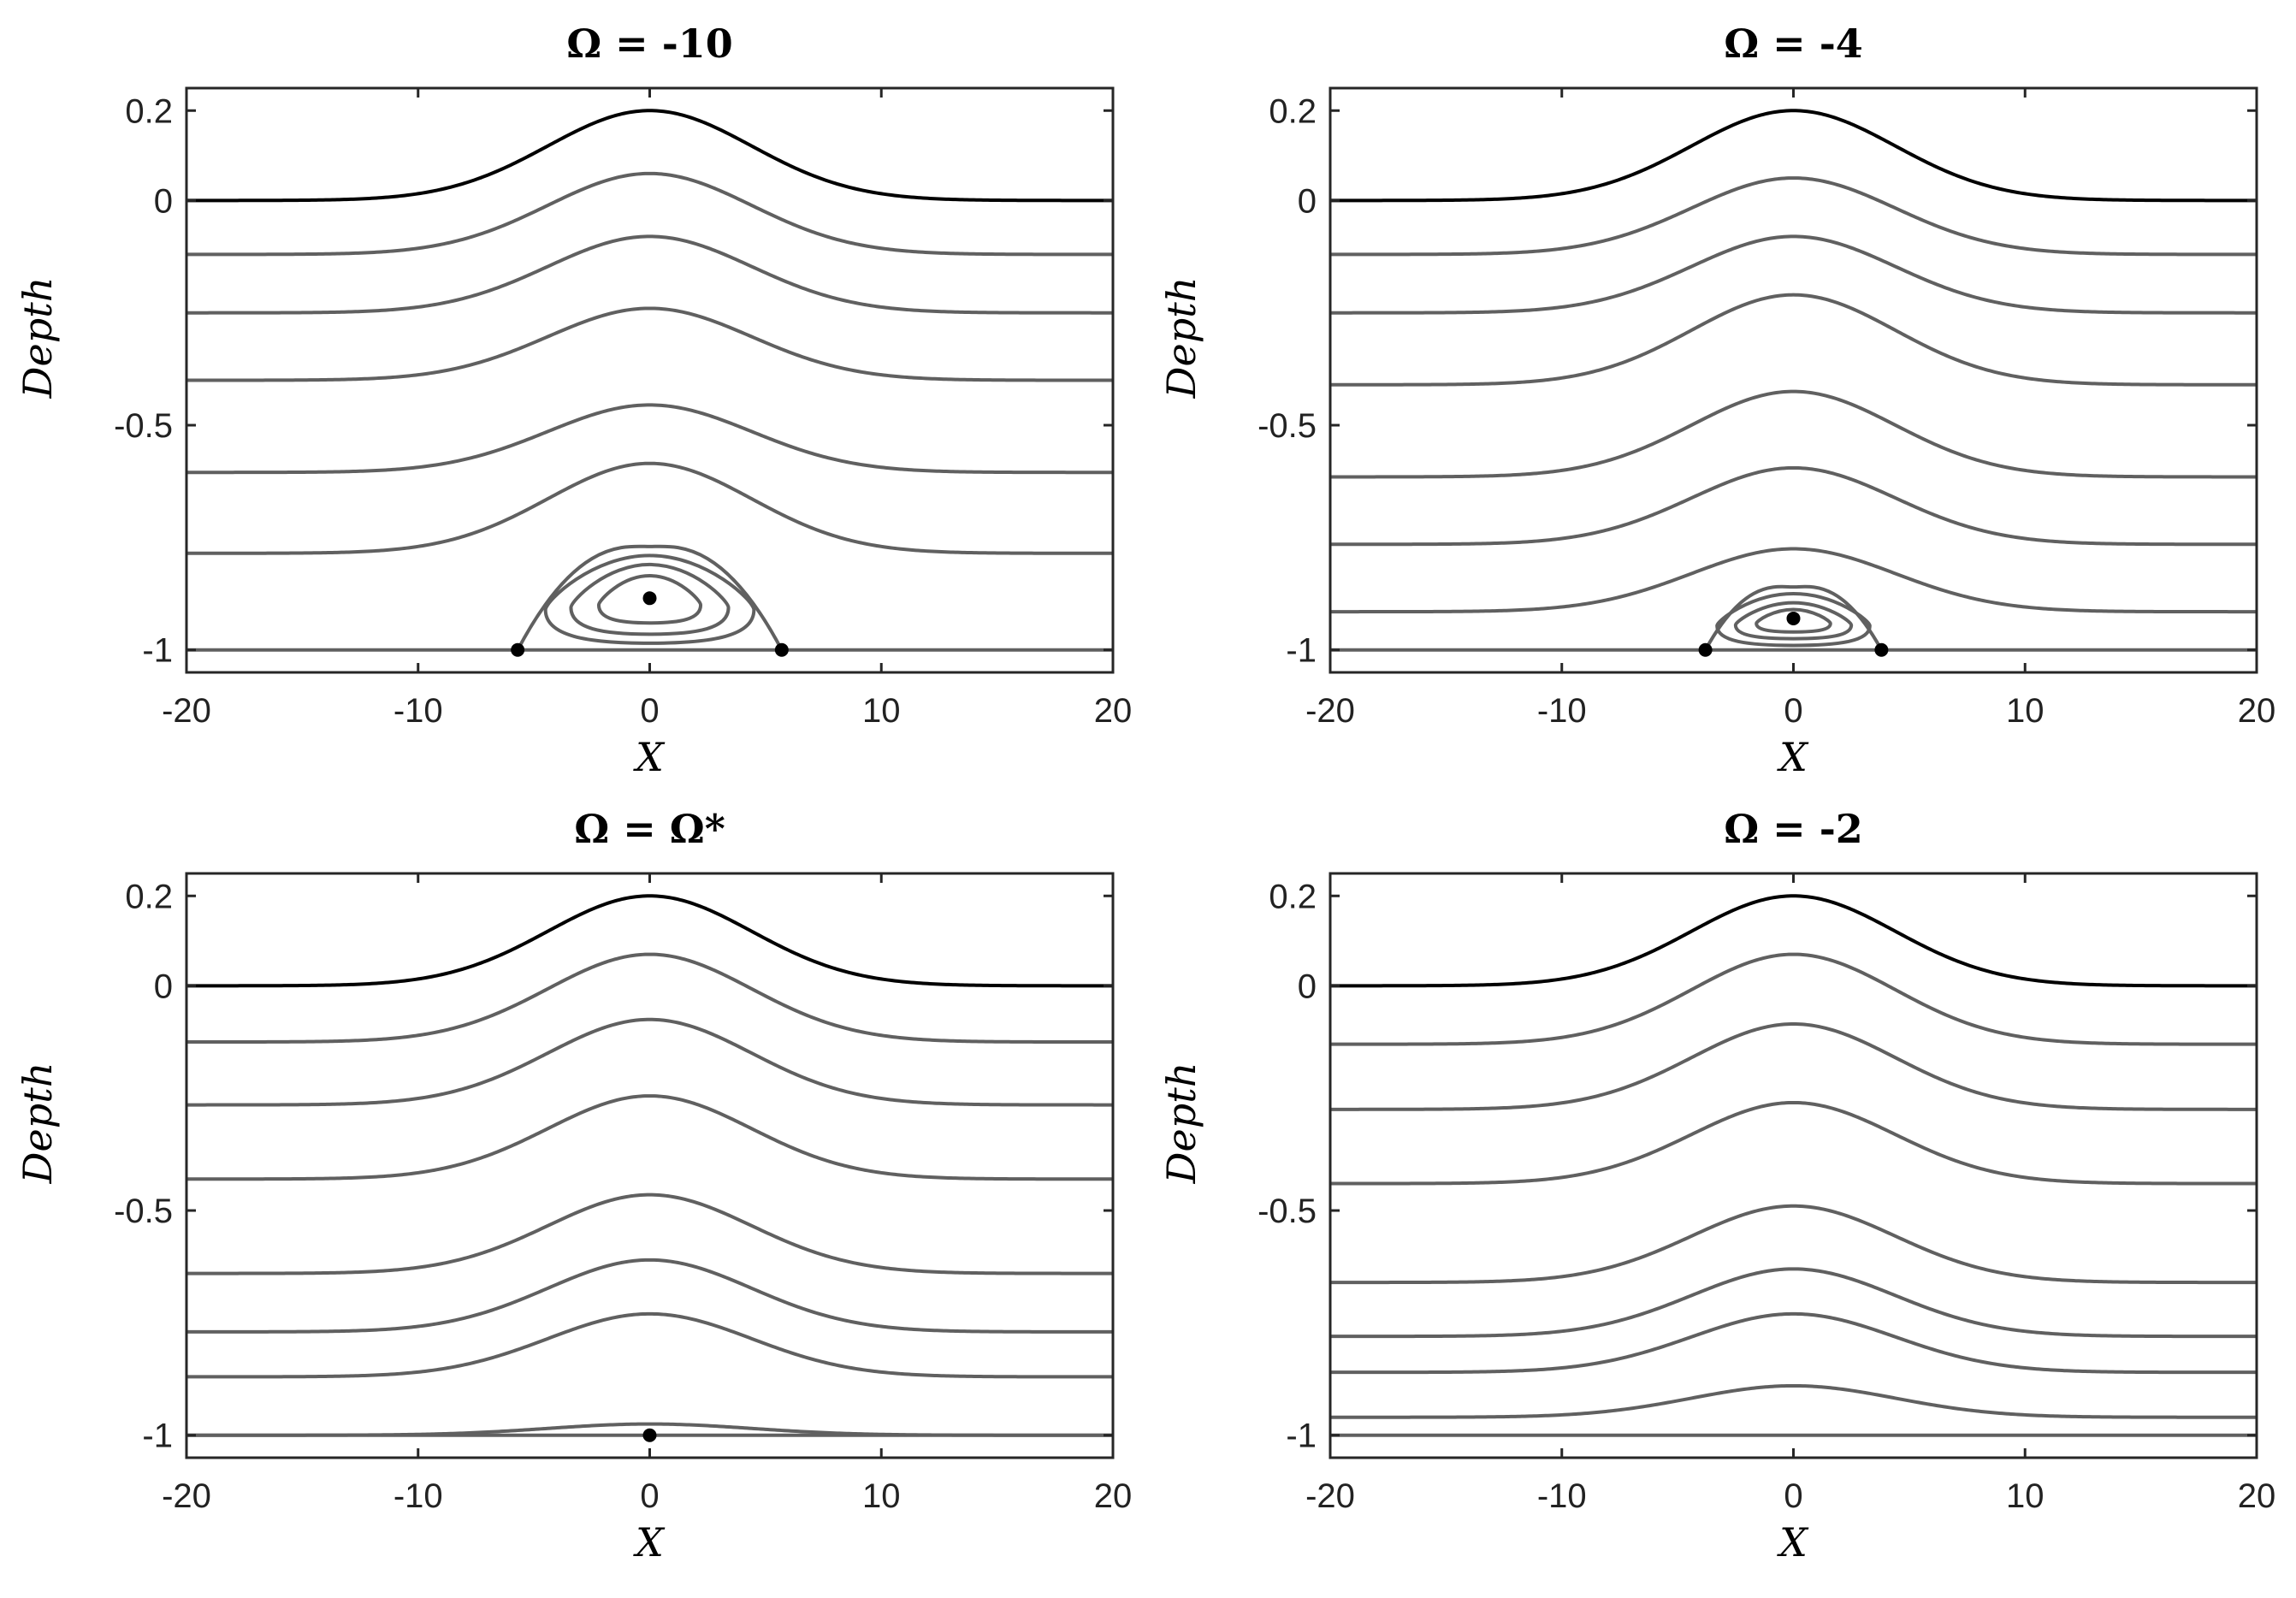 This screenshot has height=1598, width=2296. I want to click on chart-title: Ω = -2, so click(1794, 829).